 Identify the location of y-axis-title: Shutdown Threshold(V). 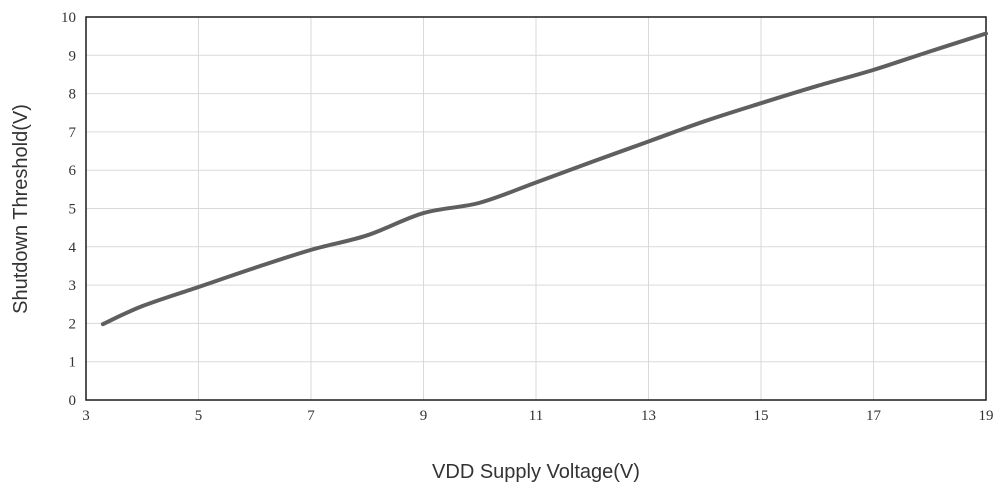
(21, 209).